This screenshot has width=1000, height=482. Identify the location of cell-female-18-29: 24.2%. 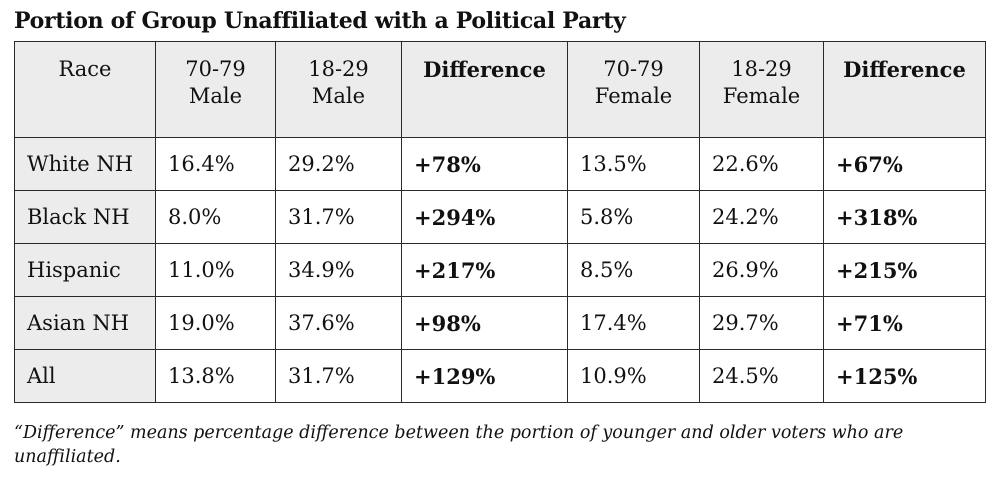
(761, 217).